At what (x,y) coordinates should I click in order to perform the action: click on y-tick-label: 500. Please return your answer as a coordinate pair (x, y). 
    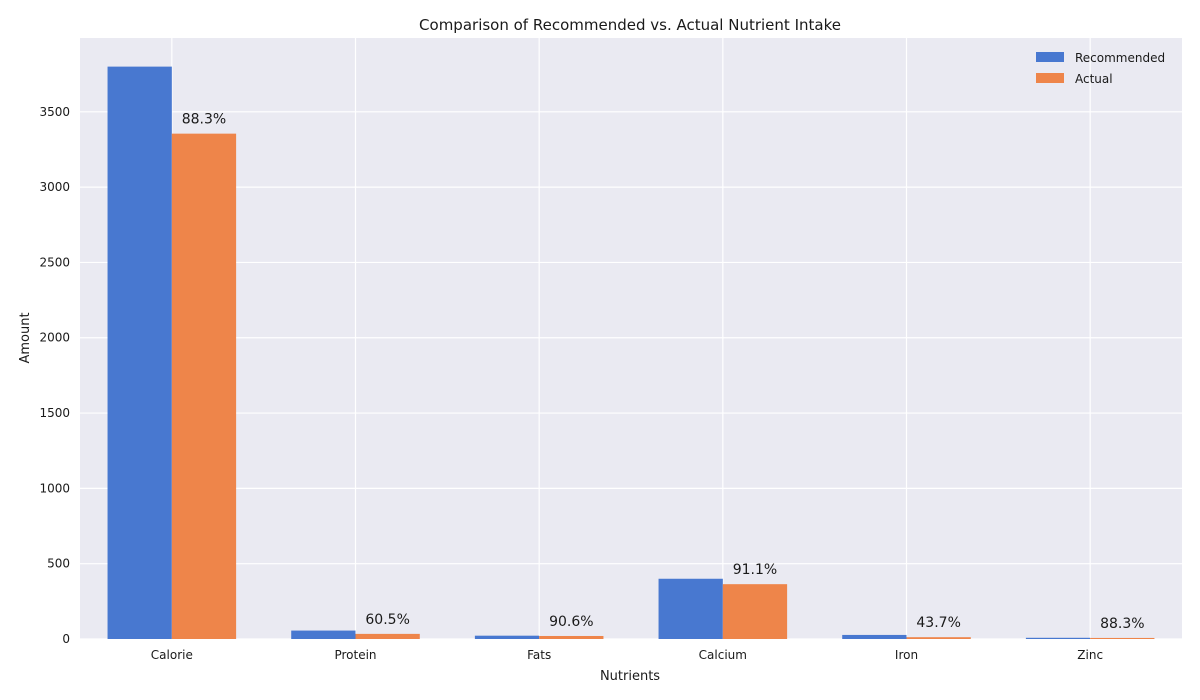
    Looking at the image, I should click on (58, 564).